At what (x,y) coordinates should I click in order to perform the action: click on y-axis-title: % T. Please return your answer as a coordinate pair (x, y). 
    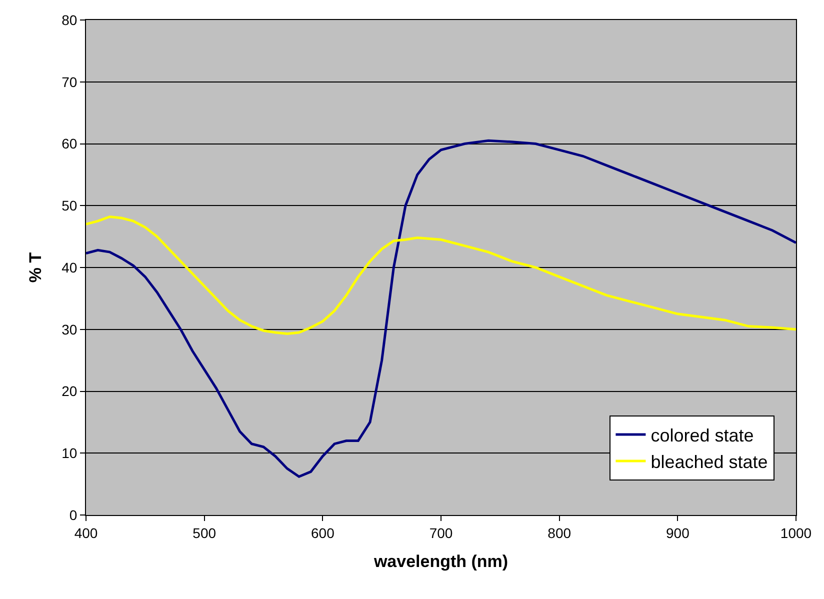
    Looking at the image, I should click on (36, 267).